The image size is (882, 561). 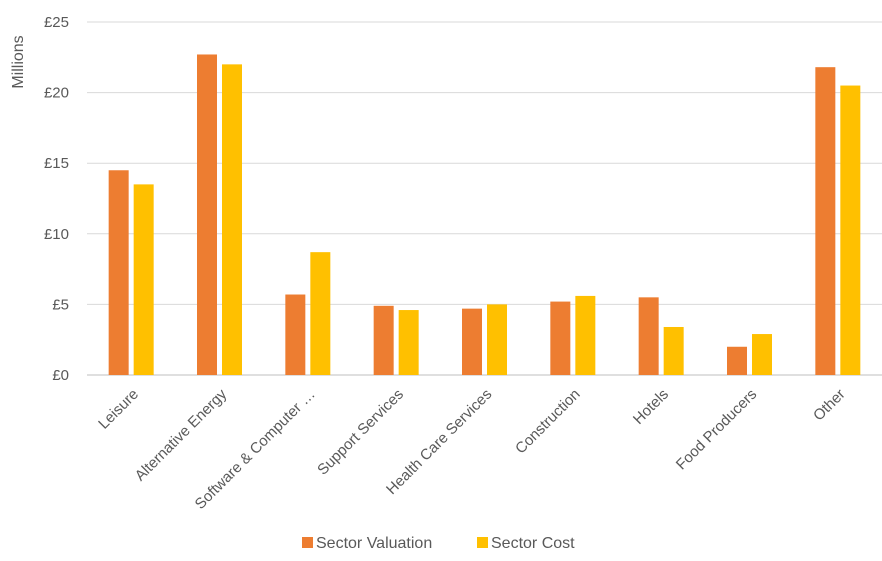 I want to click on y-tick-label: £0, so click(x=60, y=375).